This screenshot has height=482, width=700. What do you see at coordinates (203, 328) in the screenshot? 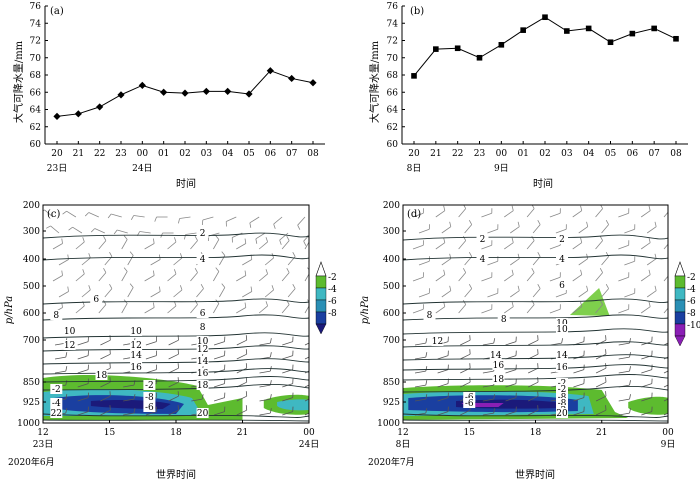
I see `panel-c-contour-label: 8` at bounding box center [203, 328].